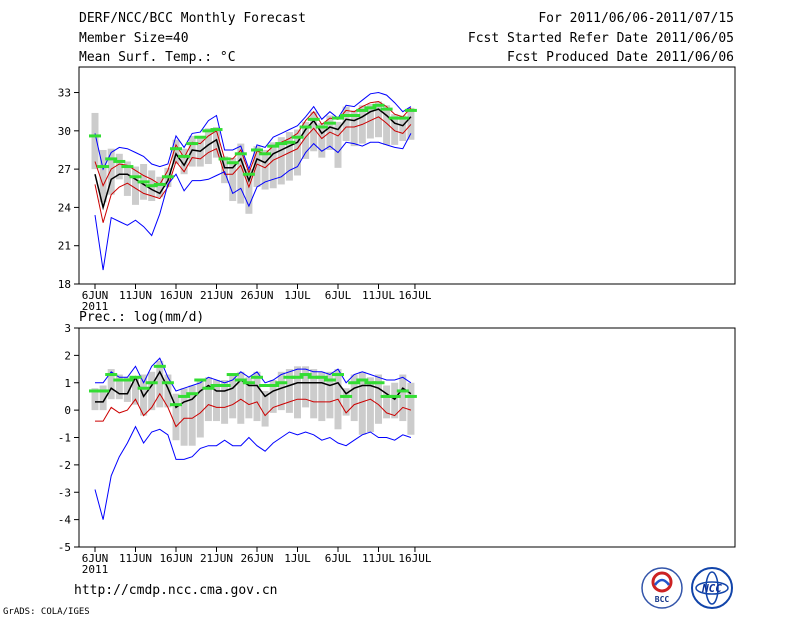  What do you see at coordinates (64, 169) in the screenshot?
I see `temp-ytick-label: 27` at bounding box center [64, 169].